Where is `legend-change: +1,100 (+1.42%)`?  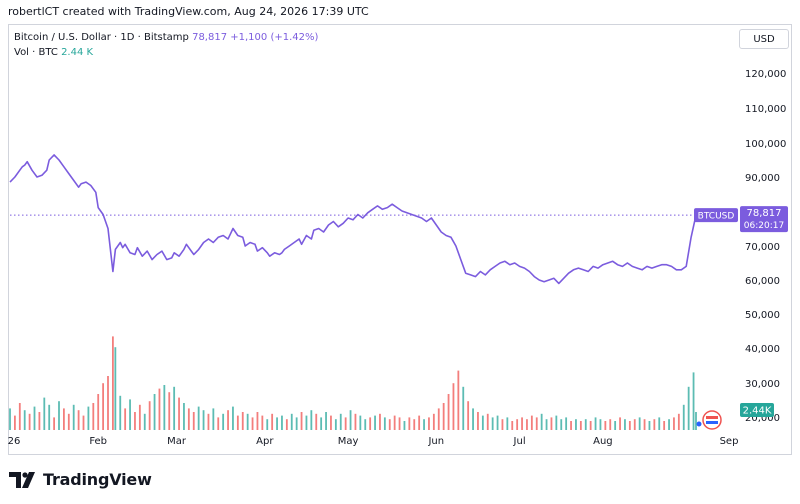 legend-change: +1,100 (+1.42%) is located at coordinates (274, 37).